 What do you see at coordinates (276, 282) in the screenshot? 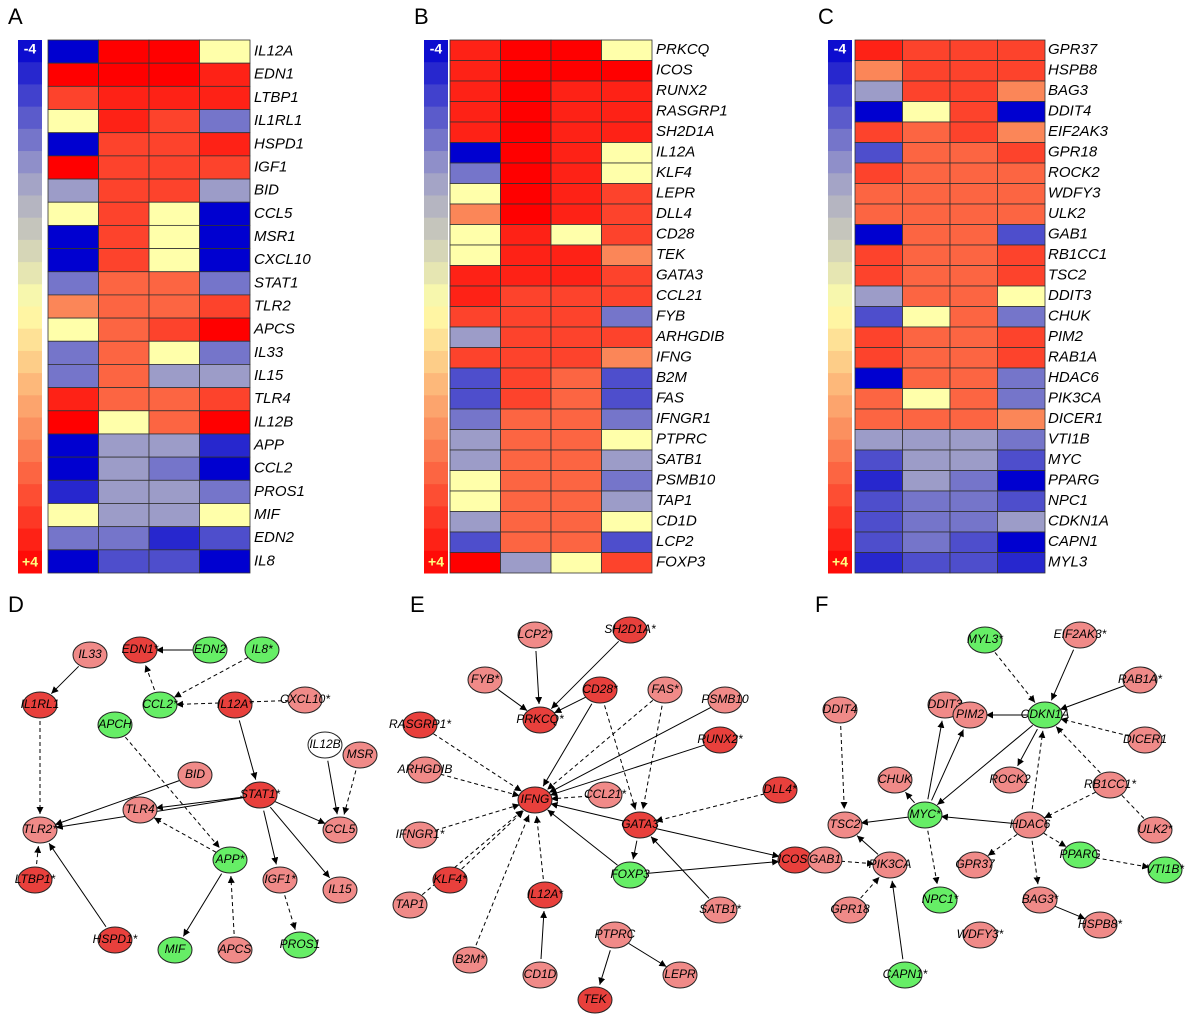
I see `gene-label: STAT1` at bounding box center [276, 282].